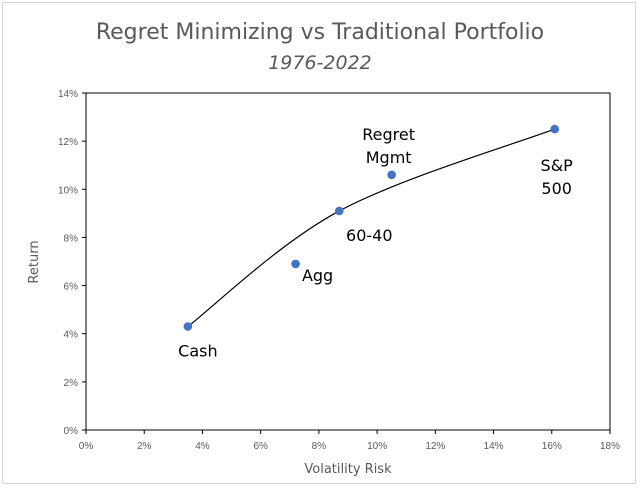 The height and width of the screenshot is (488, 640). Describe the element at coordinates (34, 261) in the screenshot. I see `y-axis-title: Return` at that location.